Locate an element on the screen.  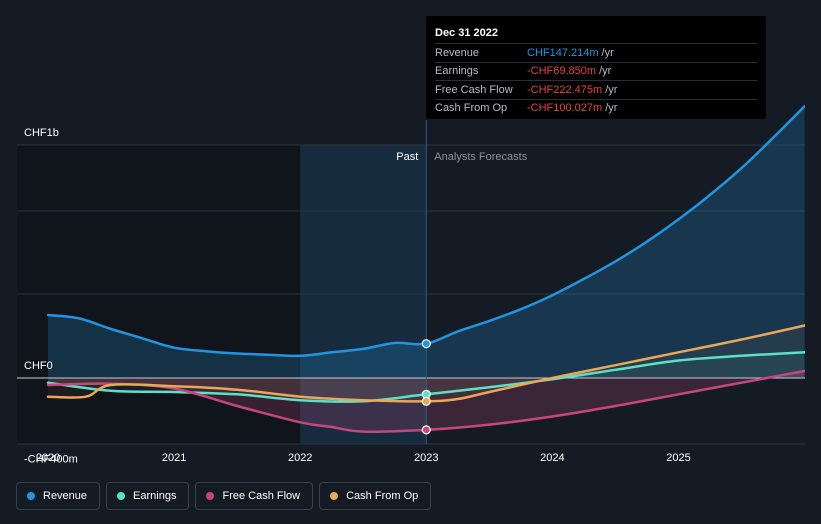
y-tick-label: CHF1b is located at coordinates (41, 133).